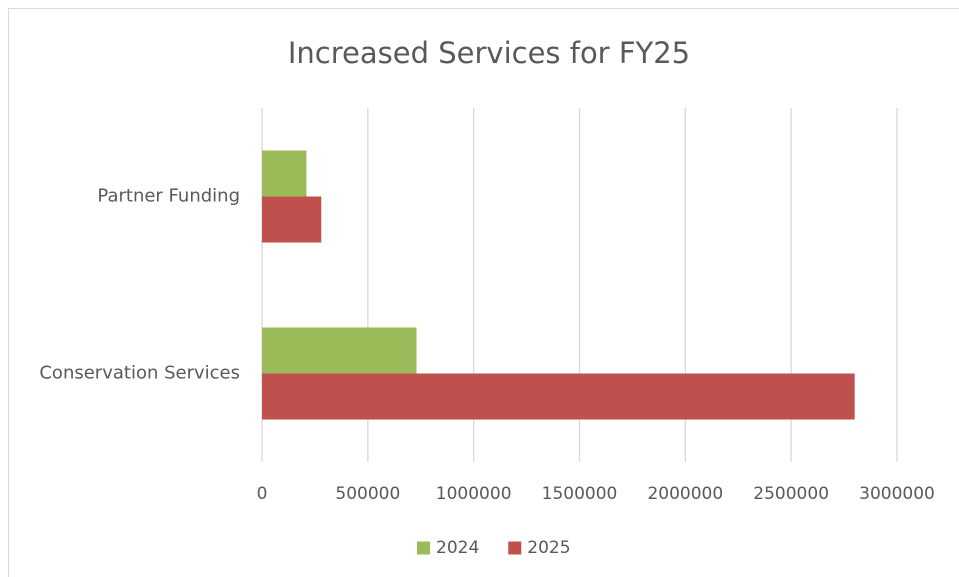  Describe the element at coordinates (580, 494) in the screenshot. I see `x-tick-label: 1500000` at that location.